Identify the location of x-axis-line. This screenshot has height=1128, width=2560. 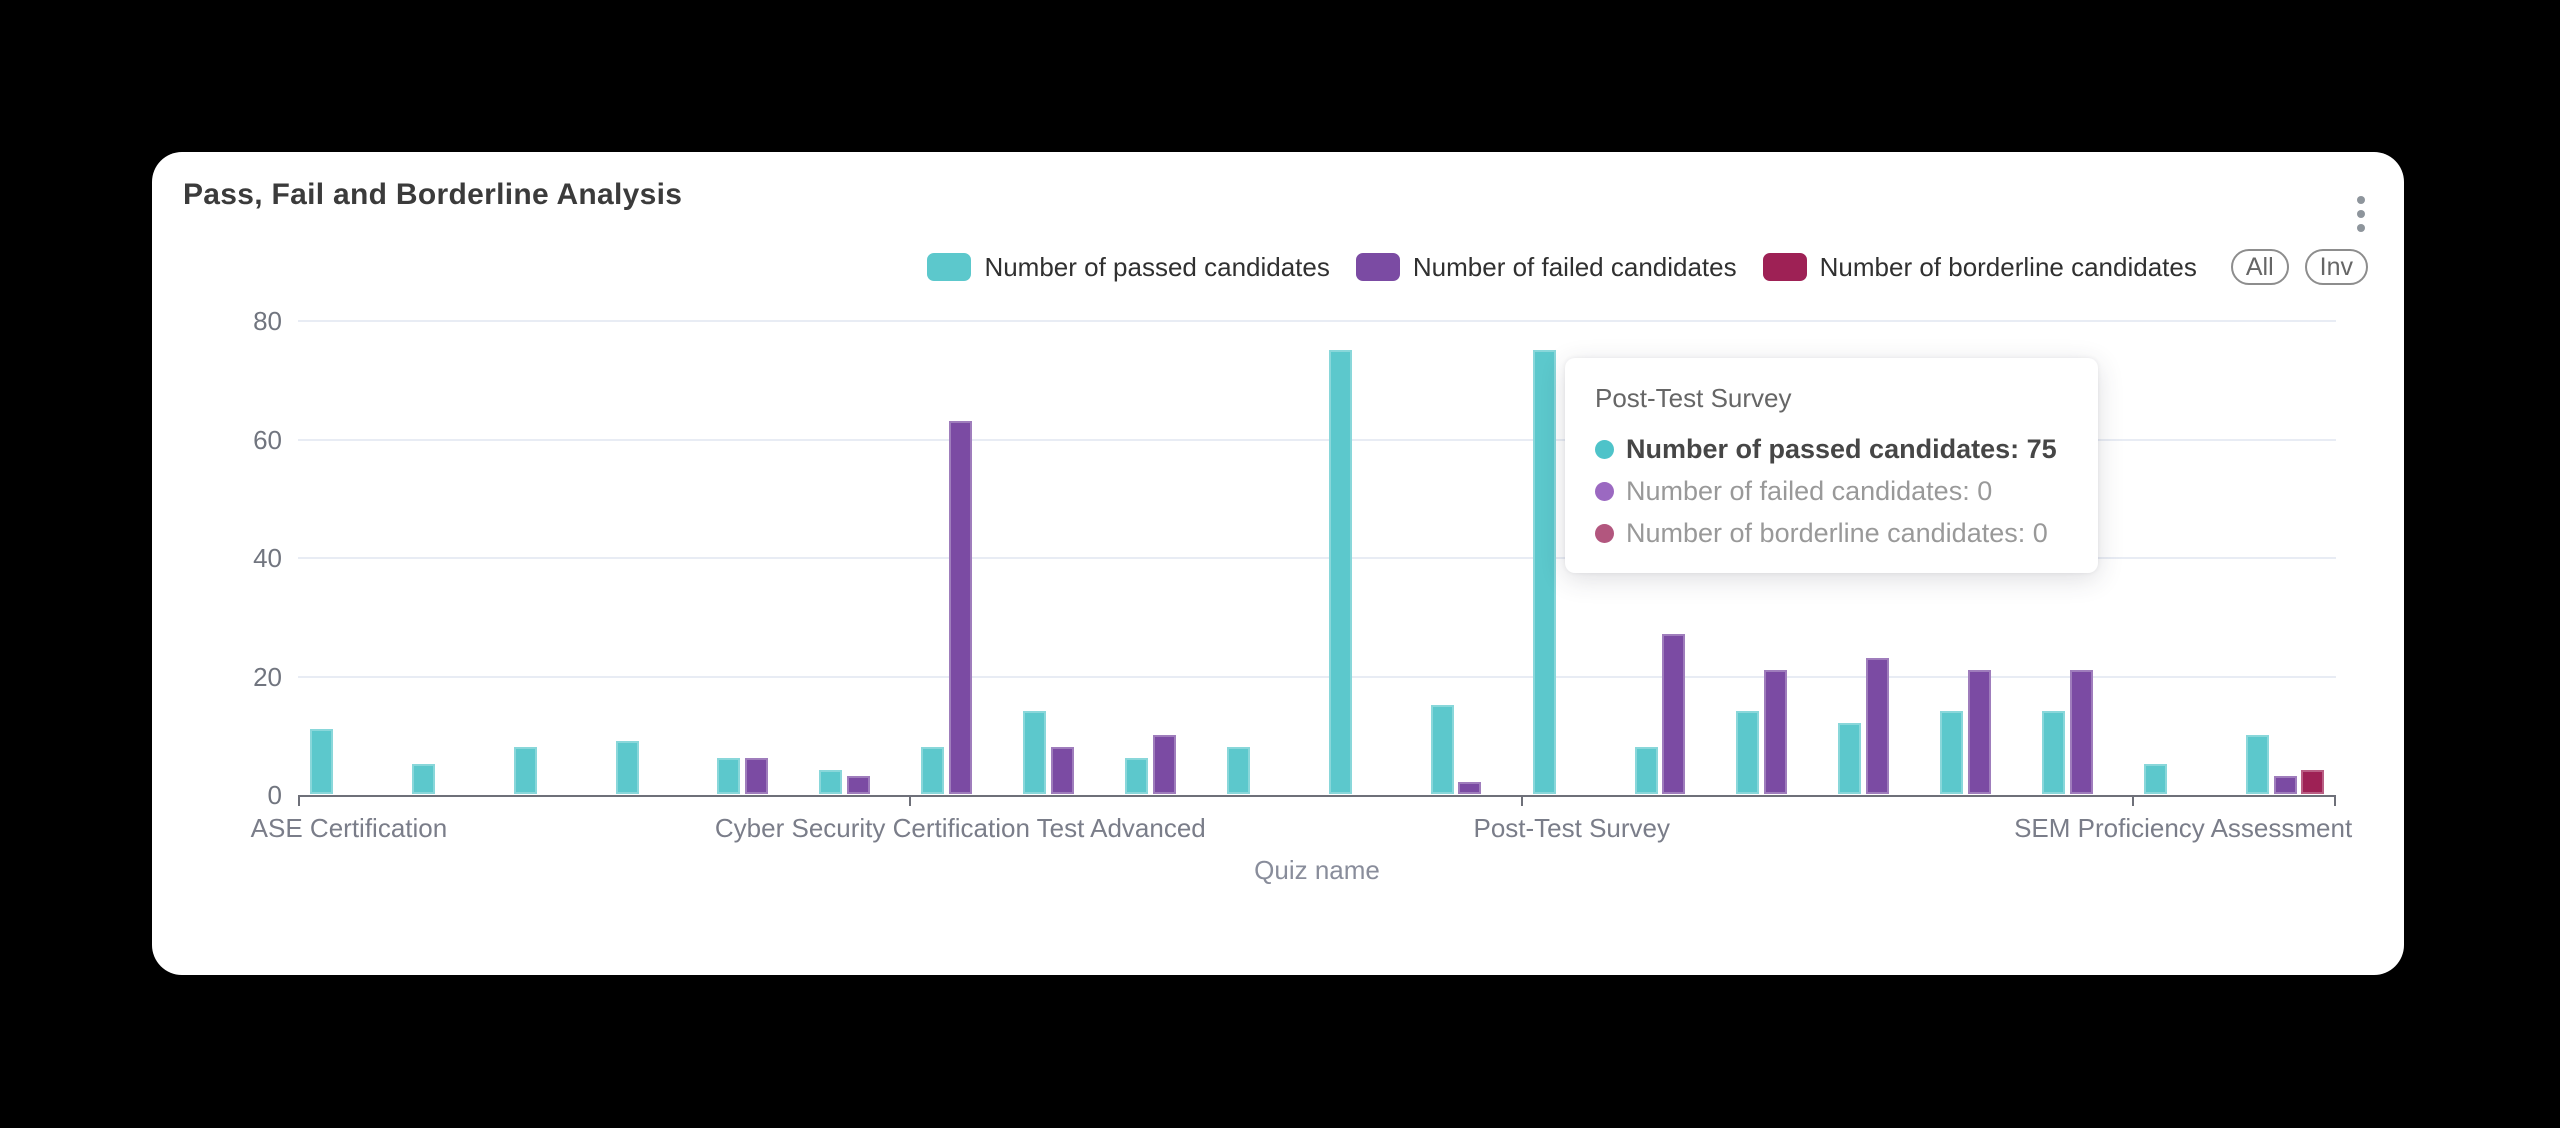
(1317, 796).